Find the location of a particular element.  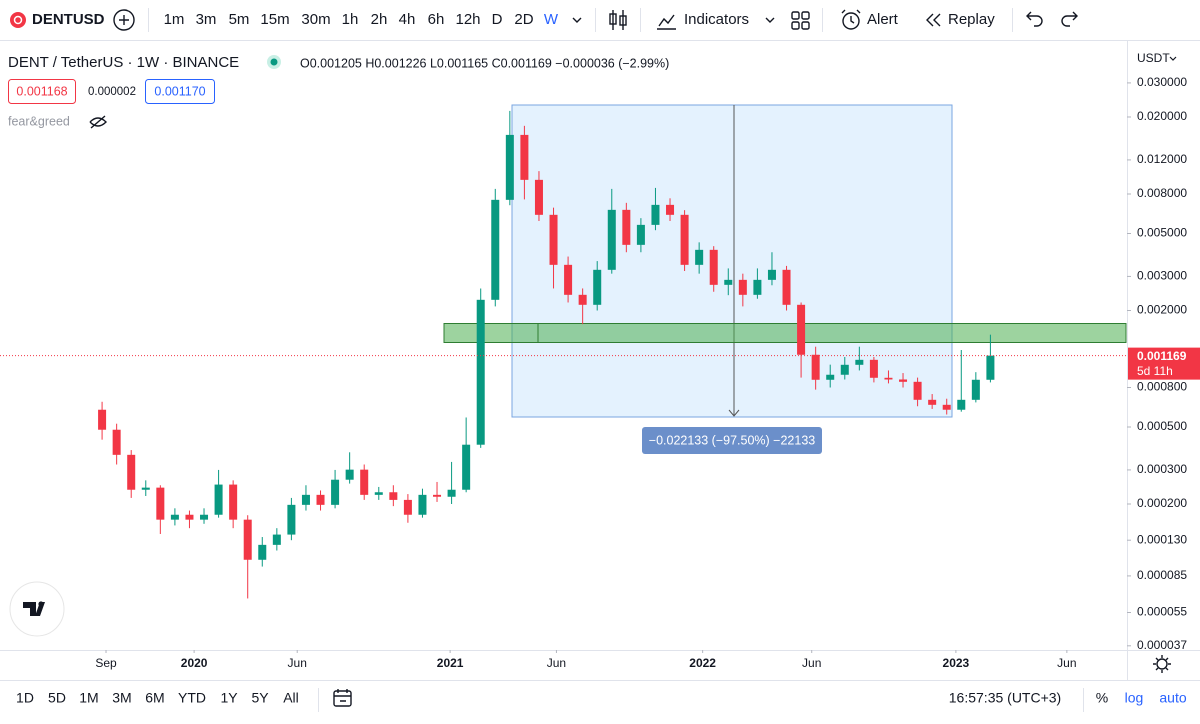

percent-toggle: % is located at coordinates (1102, 698).